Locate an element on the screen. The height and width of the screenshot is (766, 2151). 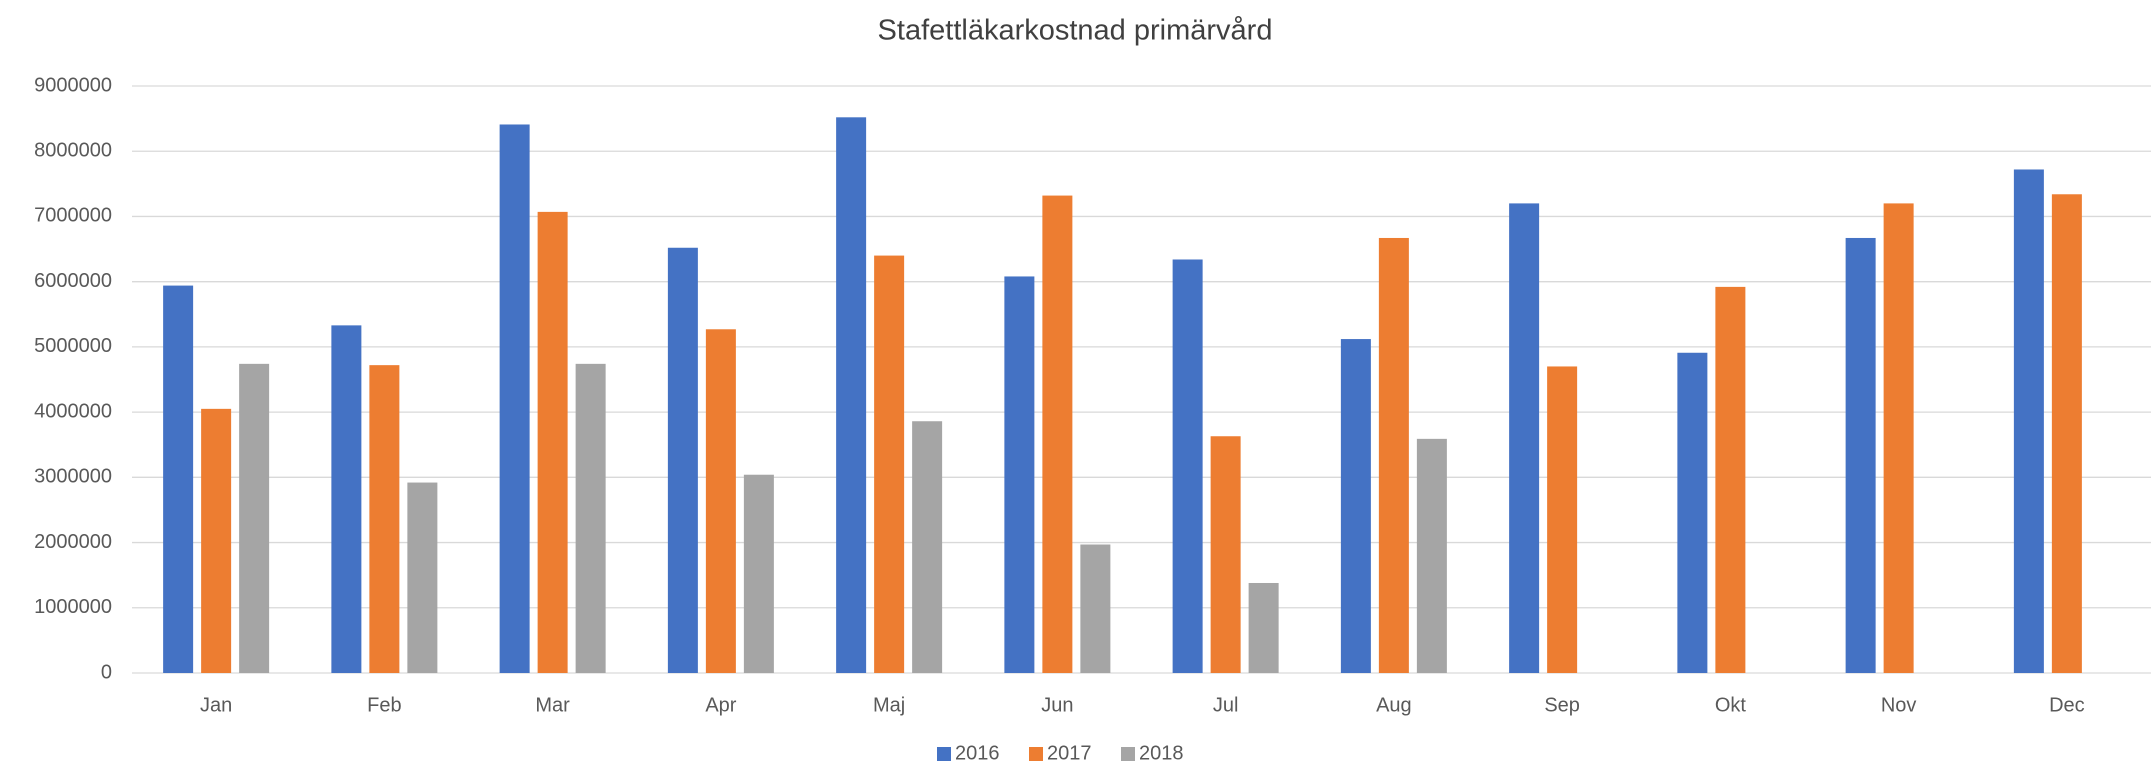
chart-title: Stafettläkarkostnad primärvård is located at coordinates (1075, 31).